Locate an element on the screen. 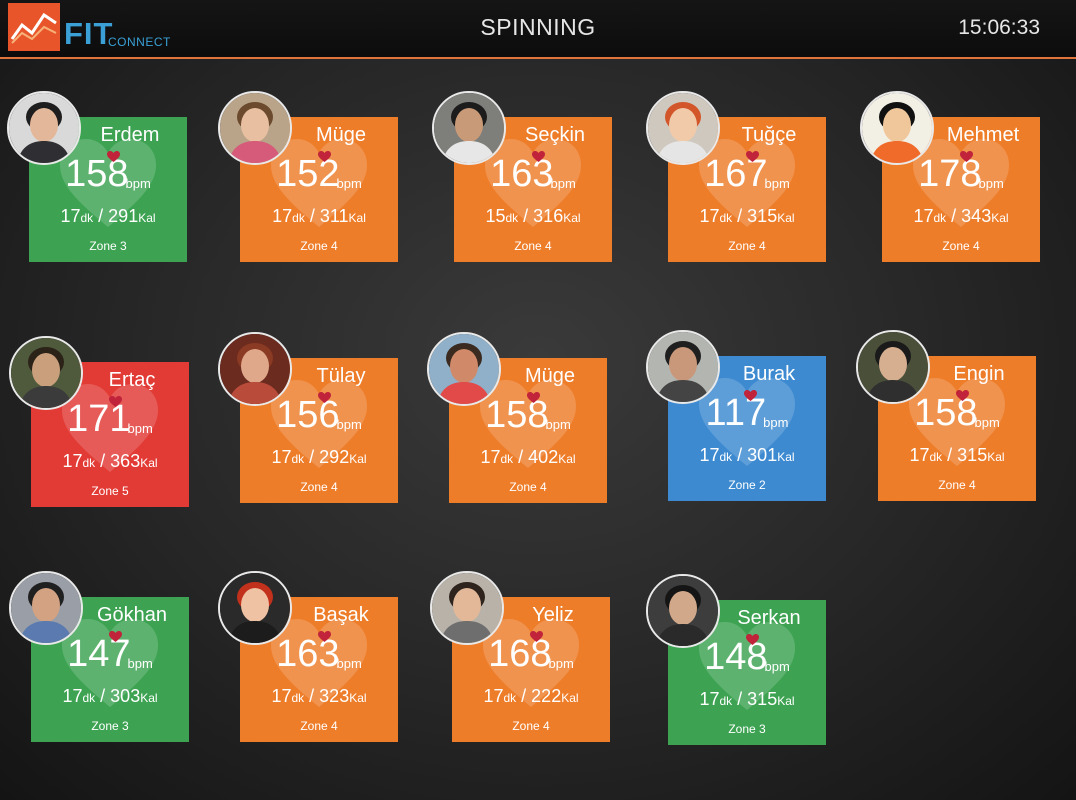 The width and height of the screenshot is (1076, 800). duration-calories: 17dk / 292Kal is located at coordinates (319, 457).